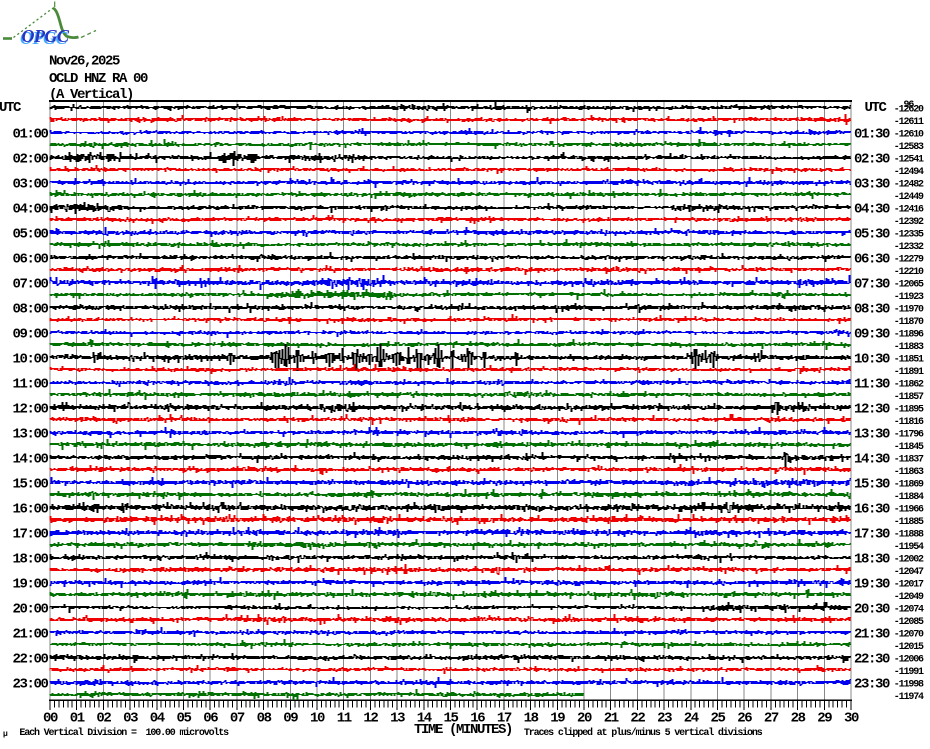 The image size is (930, 749). Describe the element at coordinates (909, 135) in the screenshot. I see `svg-text: -12610` at that location.